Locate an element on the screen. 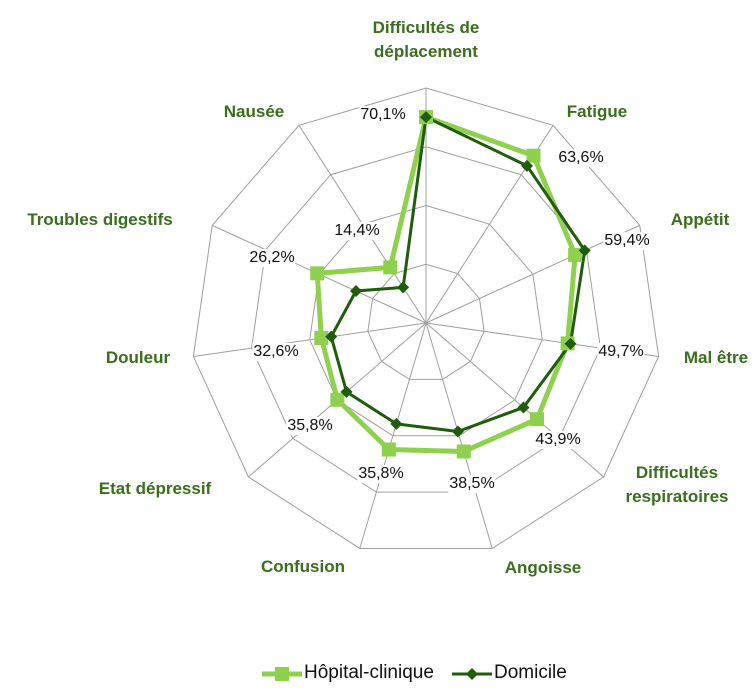 The image size is (756, 691). category-label: Fatigue is located at coordinates (597, 111).